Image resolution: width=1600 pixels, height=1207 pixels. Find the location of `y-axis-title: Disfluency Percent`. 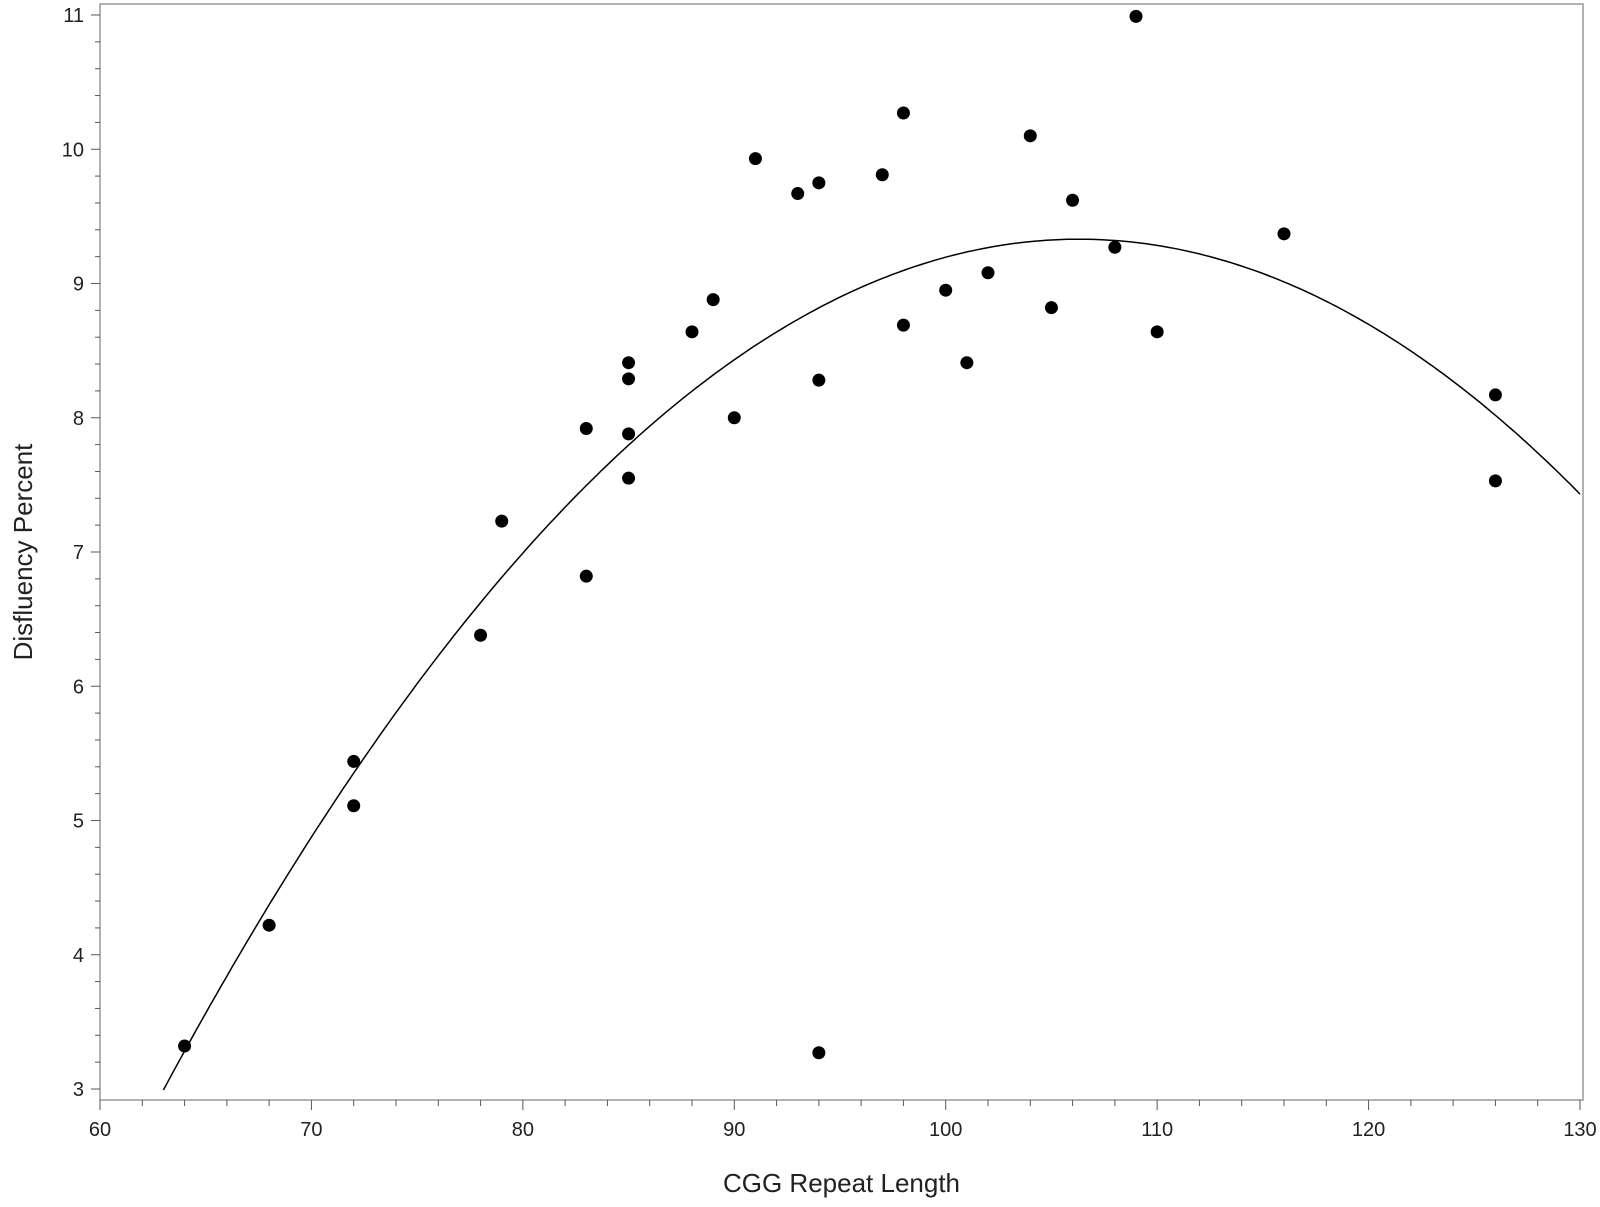

y-axis-title: Disfluency Percent is located at coordinates (23, 552).